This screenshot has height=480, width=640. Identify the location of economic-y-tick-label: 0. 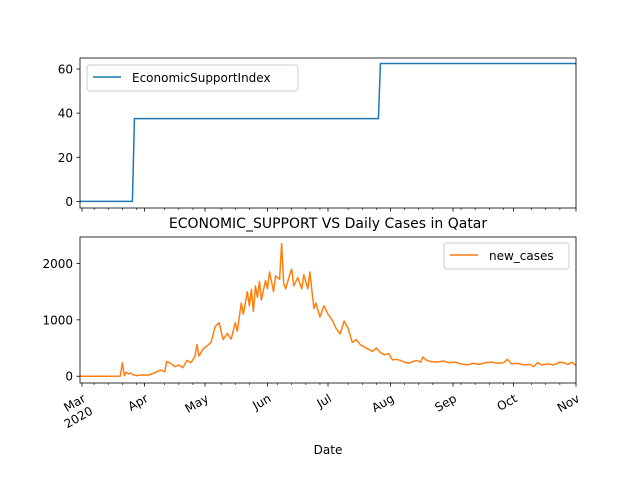
(69, 202).